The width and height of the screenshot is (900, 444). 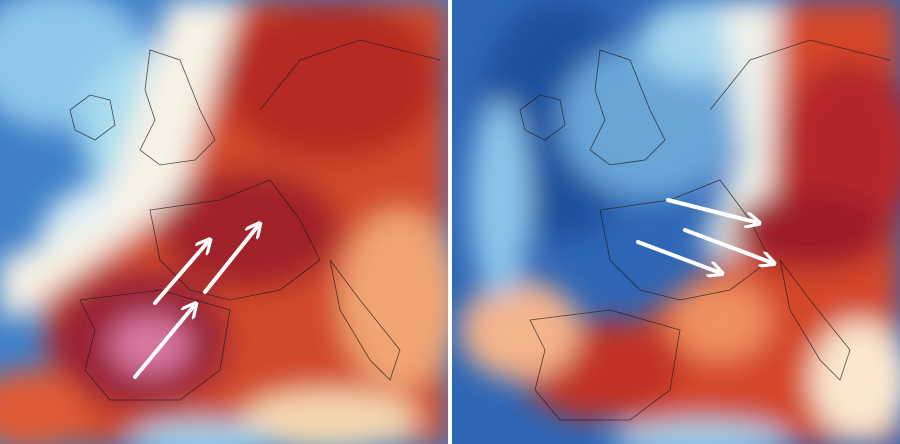 I want to click on panel-divider, so click(x=450, y=222).